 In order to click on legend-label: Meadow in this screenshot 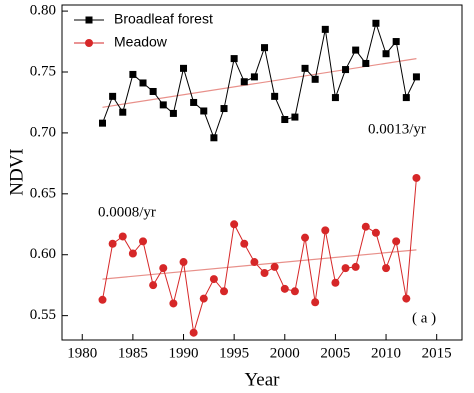, I will do `click(141, 42)`.